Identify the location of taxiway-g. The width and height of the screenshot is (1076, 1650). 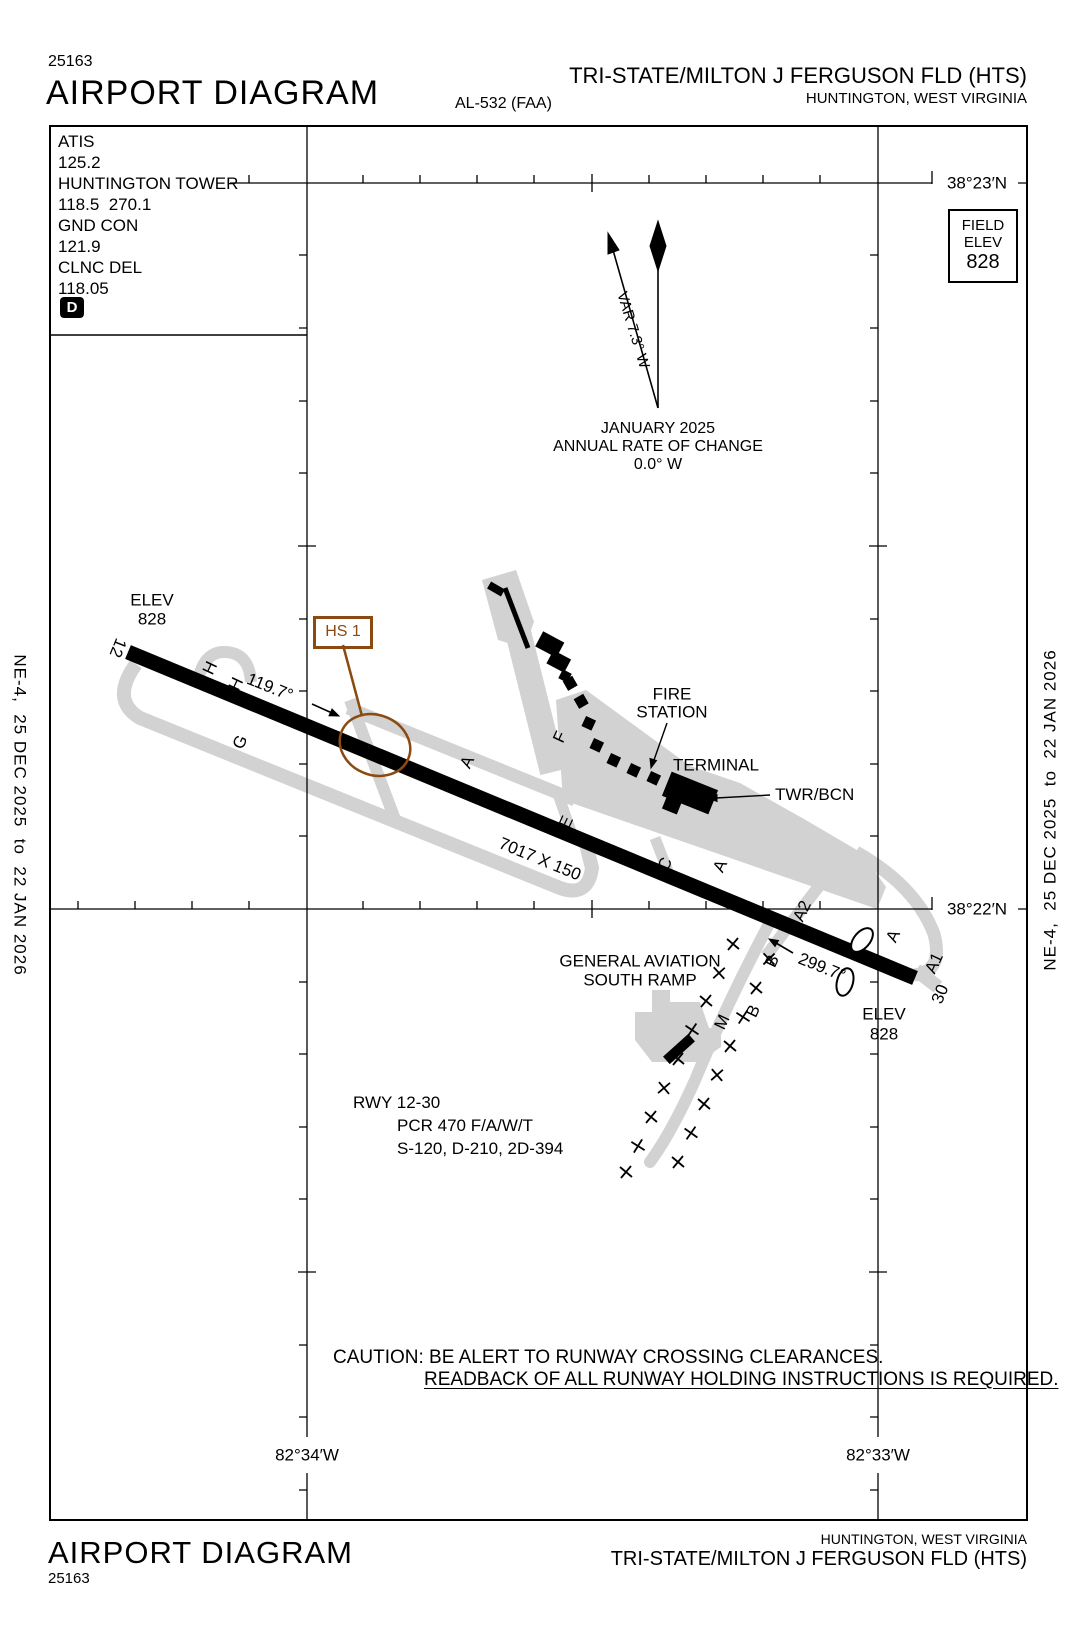
(358, 778).